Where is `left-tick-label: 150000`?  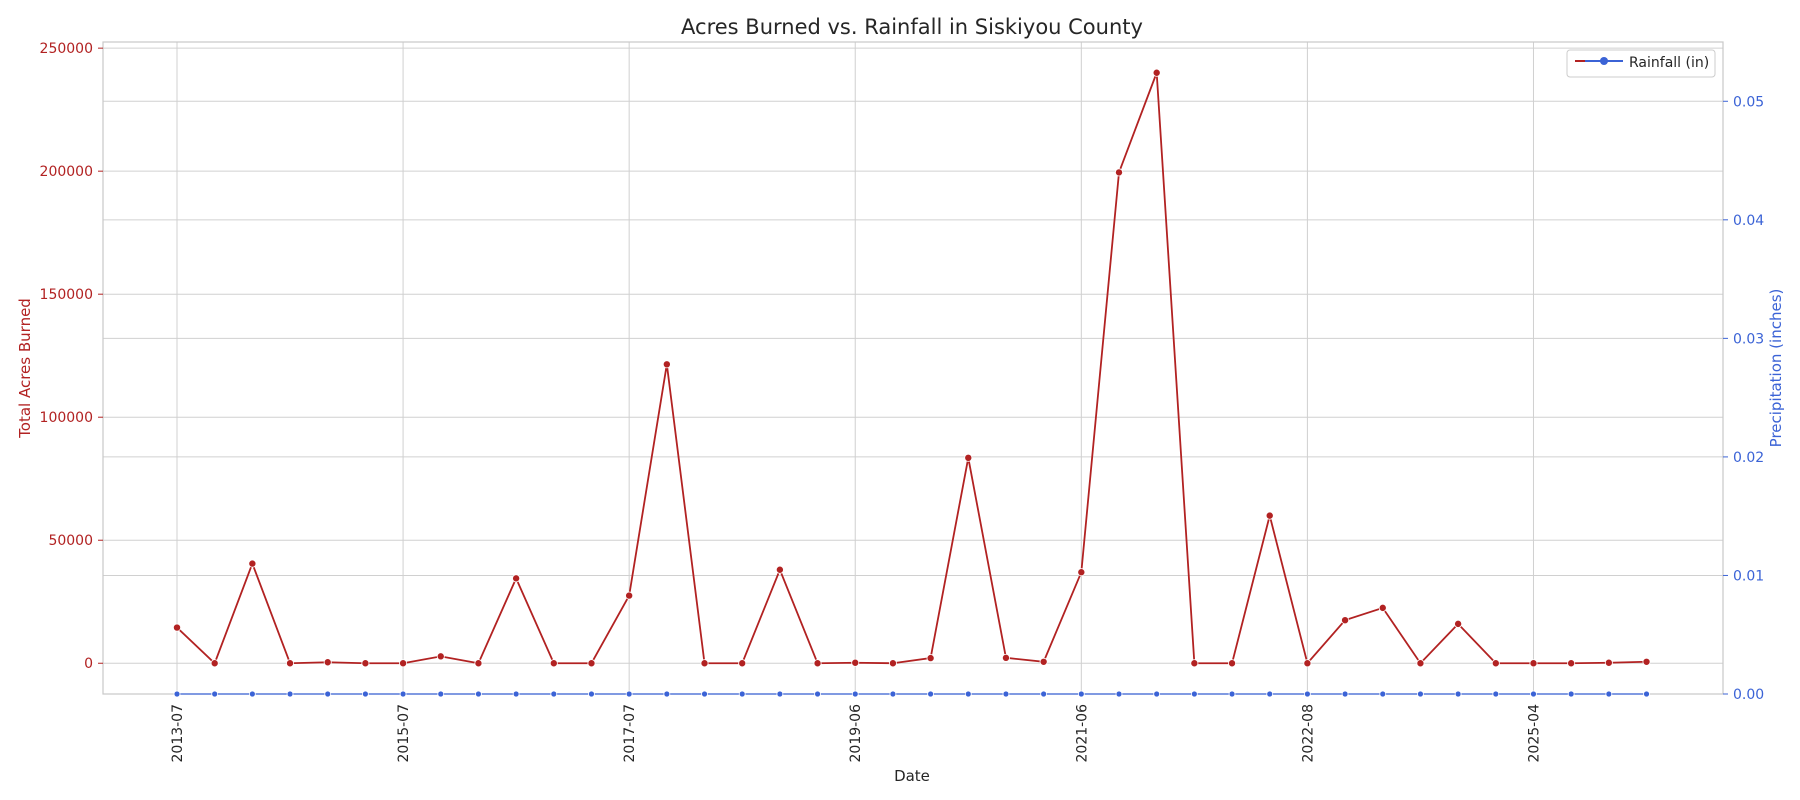 left-tick-label: 150000 is located at coordinates (66, 295).